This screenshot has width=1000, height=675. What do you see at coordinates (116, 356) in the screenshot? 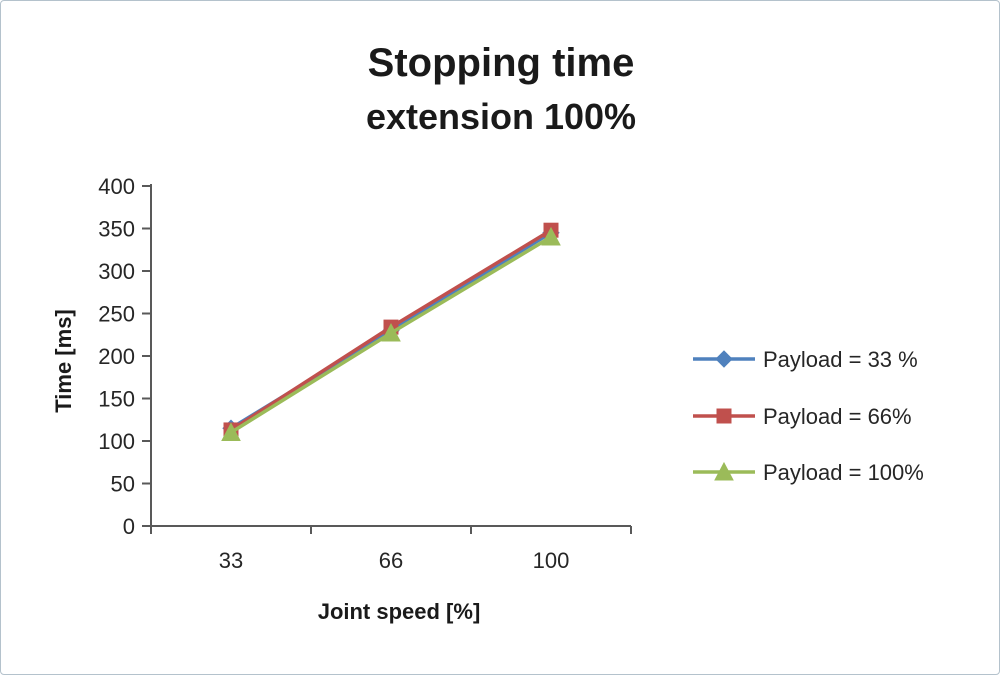
I see `y-tick-label: 200` at bounding box center [116, 356].